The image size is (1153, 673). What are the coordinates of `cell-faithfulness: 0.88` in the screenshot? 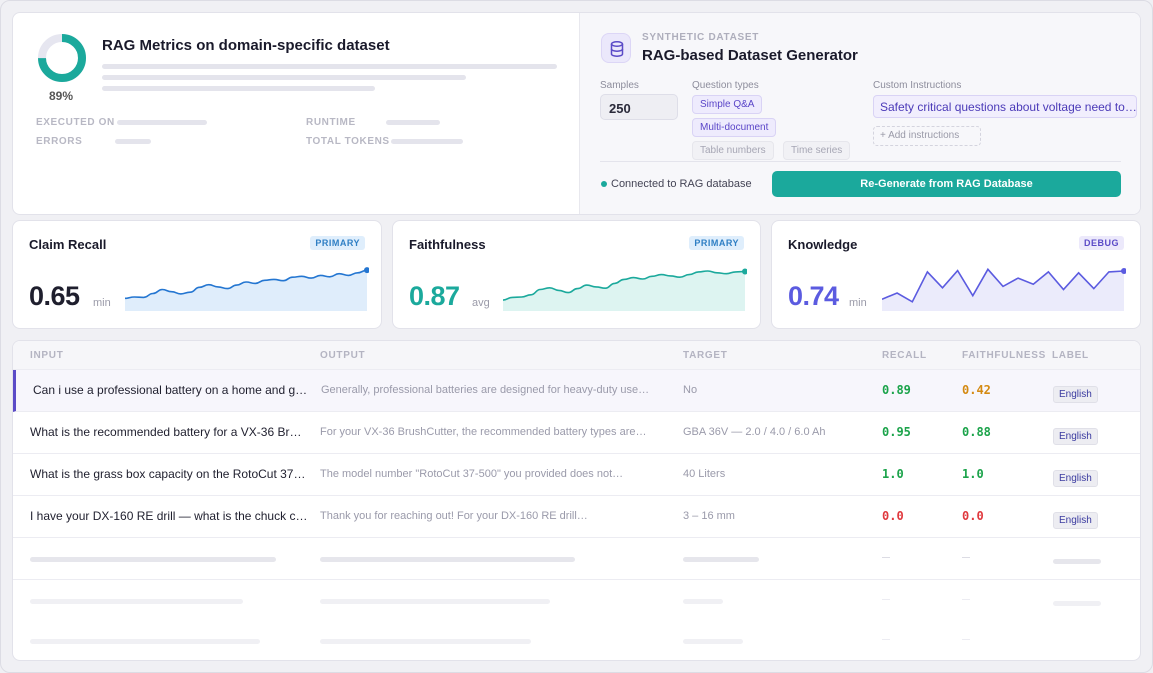 It's located at (976, 432).